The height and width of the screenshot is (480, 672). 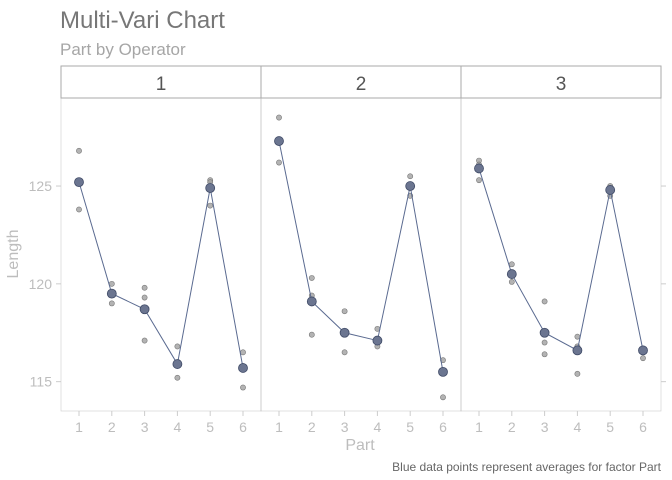 What do you see at coordinates (41, 284) in the screenshot?
I see `y-tick-label: 120` at bounding box center [41, 284].